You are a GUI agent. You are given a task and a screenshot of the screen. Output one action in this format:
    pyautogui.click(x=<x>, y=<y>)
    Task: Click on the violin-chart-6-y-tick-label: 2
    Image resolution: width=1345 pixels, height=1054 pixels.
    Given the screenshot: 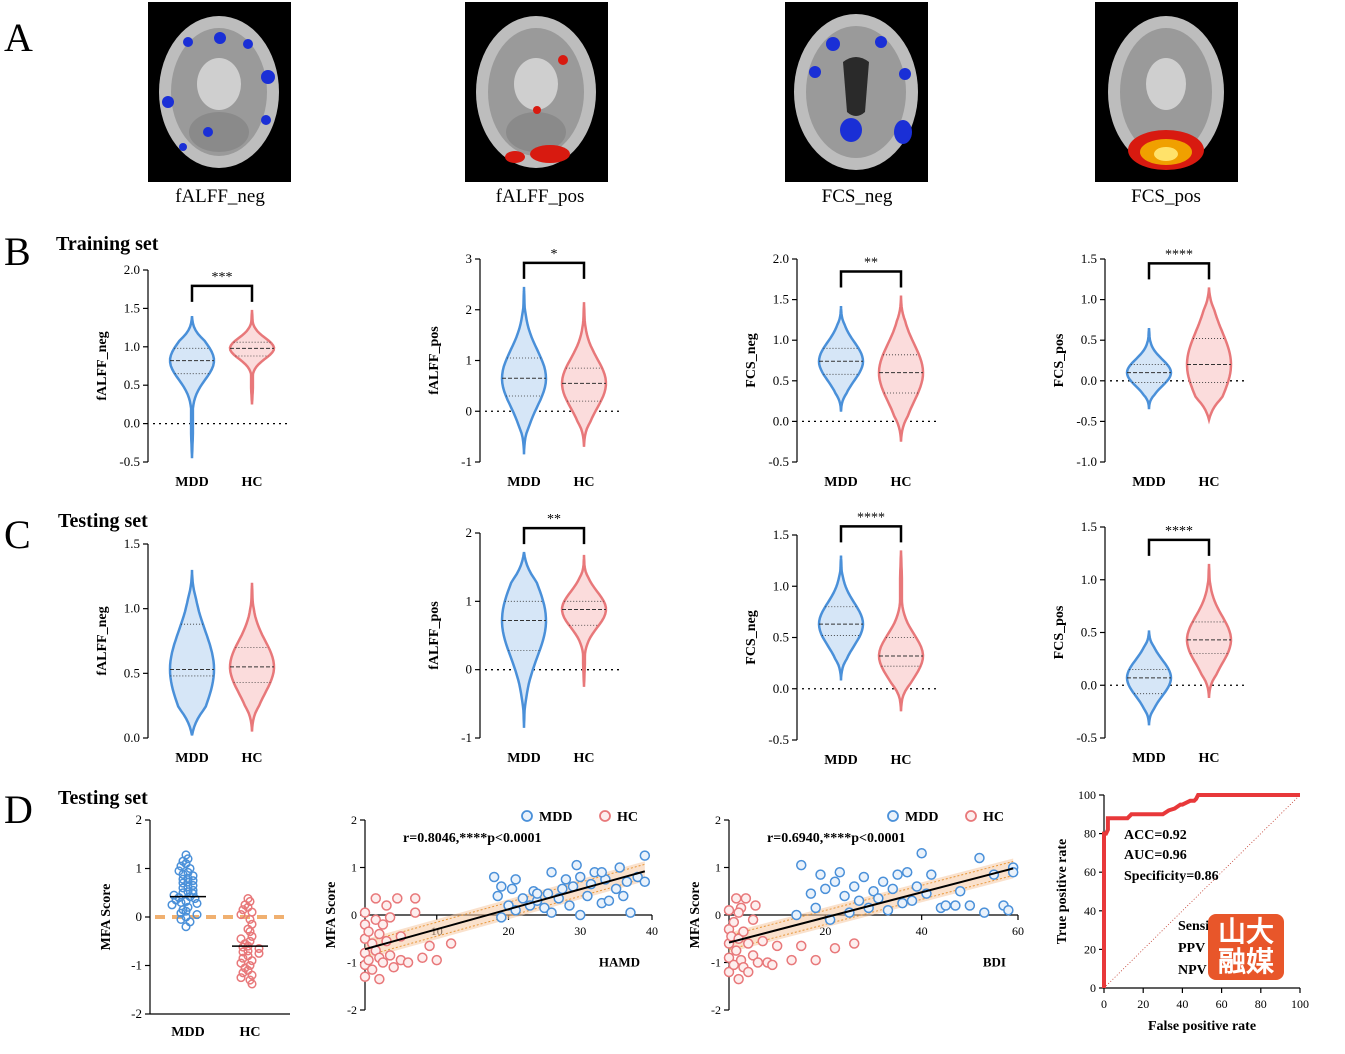 What is the action you would take?
    pyautogui.click(x=469, y=532)
    